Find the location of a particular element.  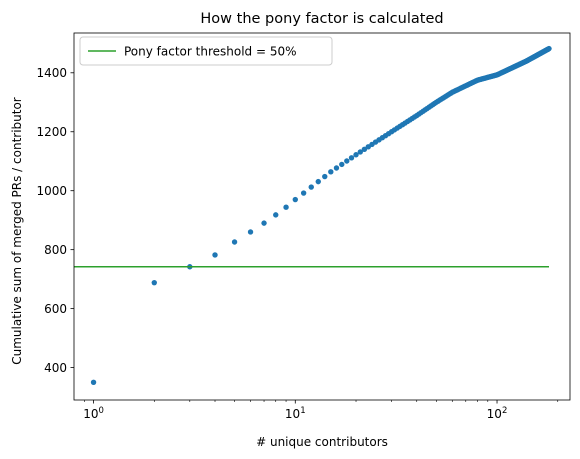

x-axis-label: # unique contributors is located at coordinates (322, 442).